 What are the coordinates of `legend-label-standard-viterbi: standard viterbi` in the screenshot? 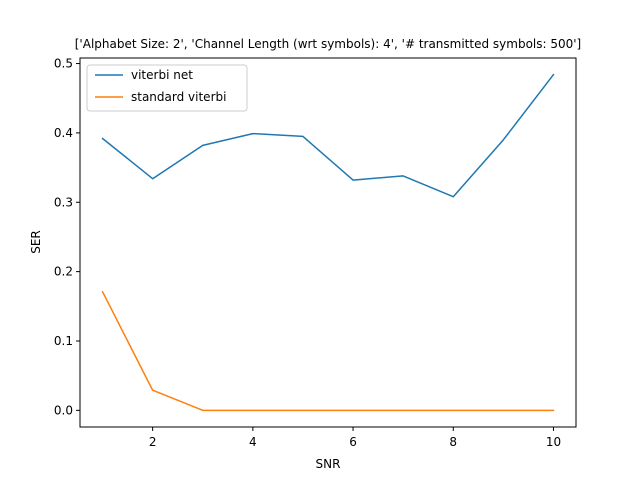 It's located at (178, 97).